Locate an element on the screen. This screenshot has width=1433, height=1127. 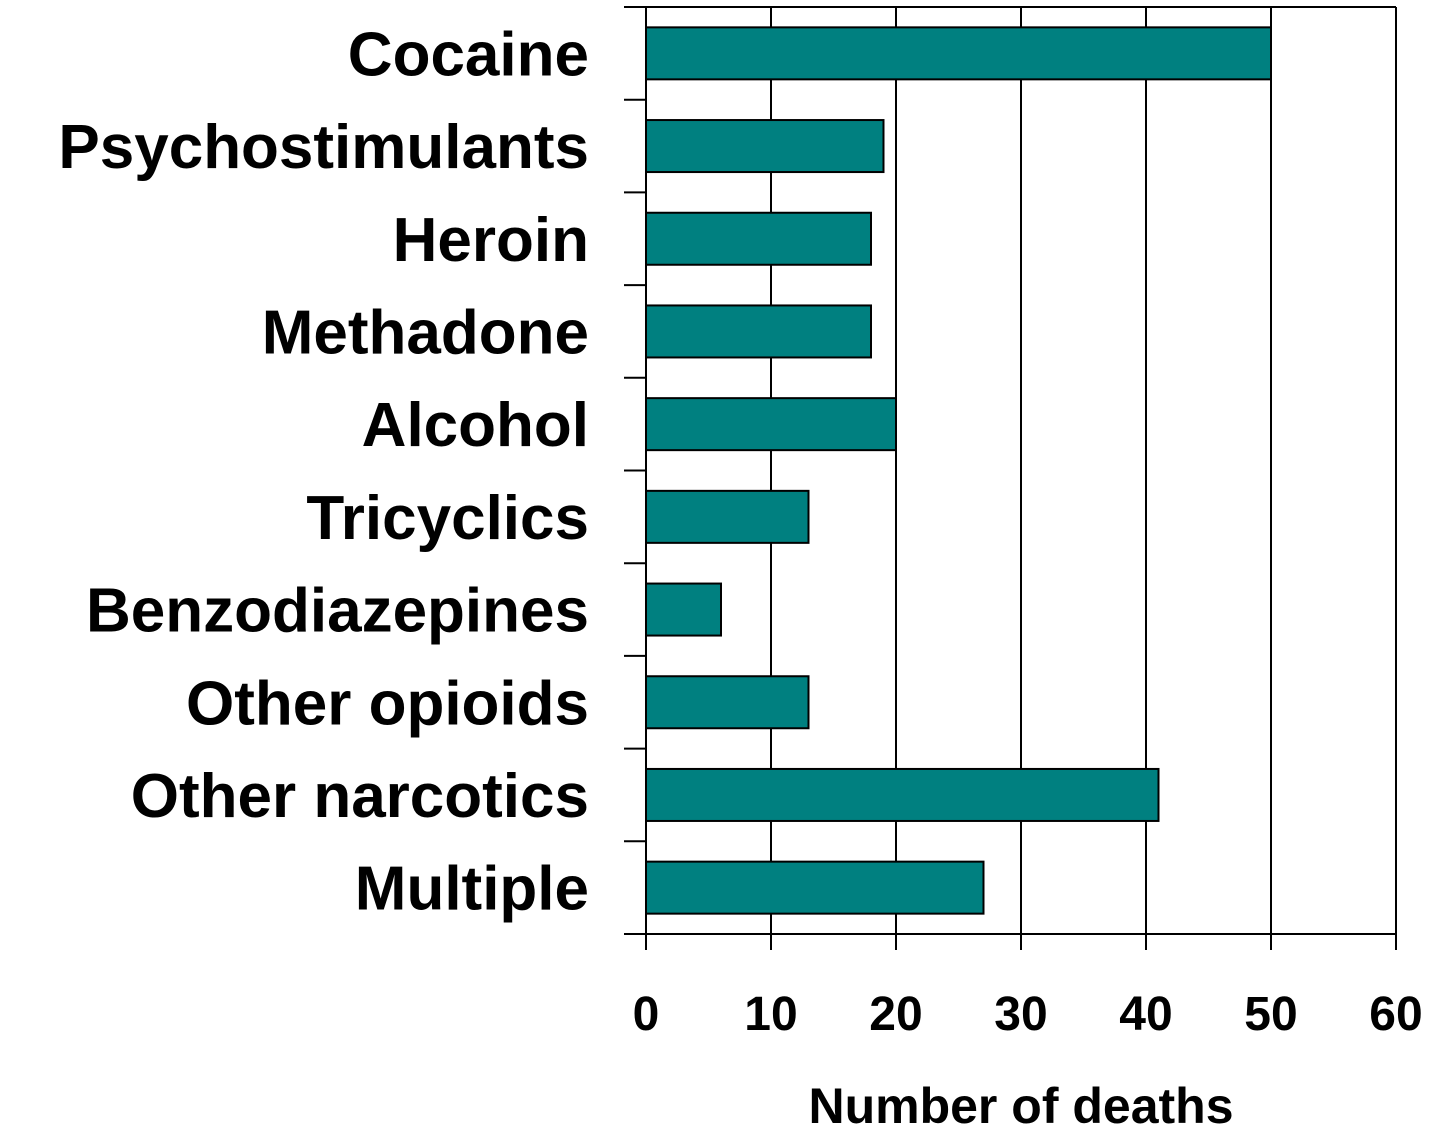
category-label: Benzodiazepines is located at coordinates (337, 611).